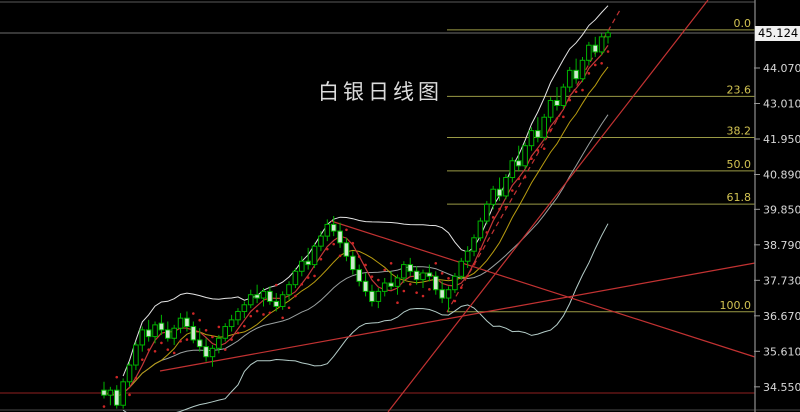 This screenshot has height=412, width=800. Describe the element at coordinates (739, 131) in the screenshot. I see `fib-label-38.2: 38.2` at that location.